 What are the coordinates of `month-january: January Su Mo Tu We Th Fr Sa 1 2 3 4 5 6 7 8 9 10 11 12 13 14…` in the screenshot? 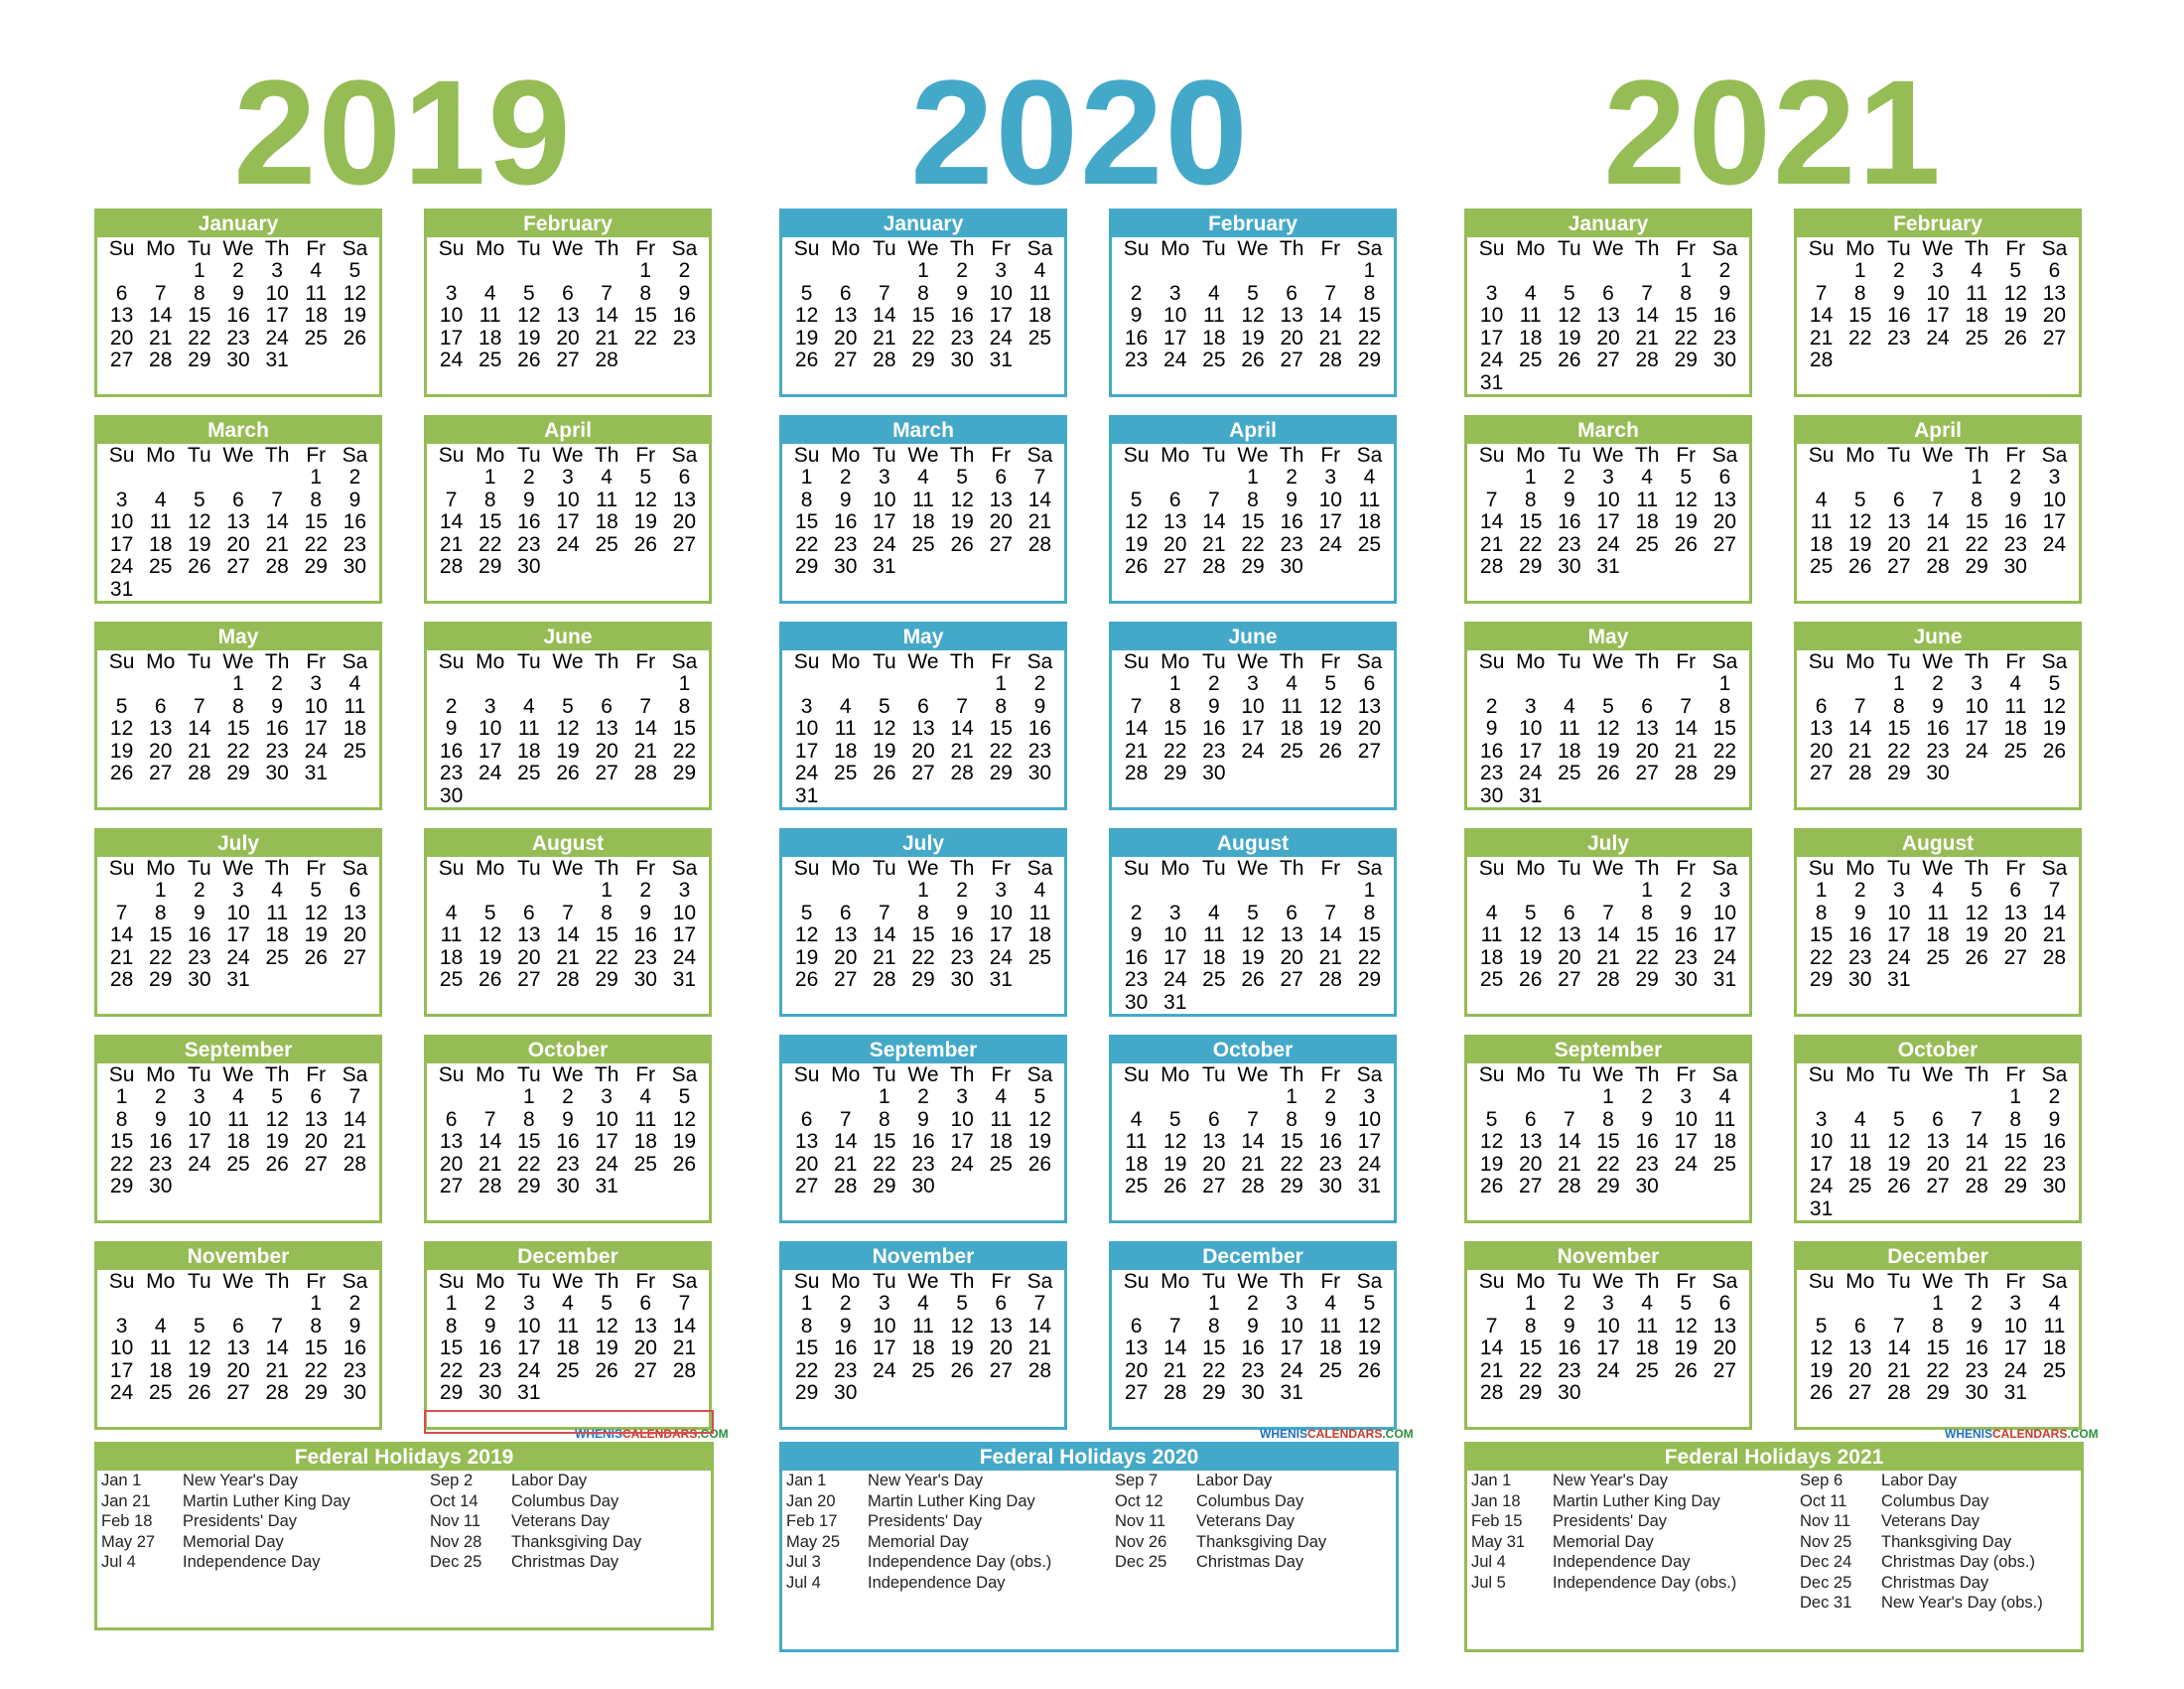 It's located at (923, 303).